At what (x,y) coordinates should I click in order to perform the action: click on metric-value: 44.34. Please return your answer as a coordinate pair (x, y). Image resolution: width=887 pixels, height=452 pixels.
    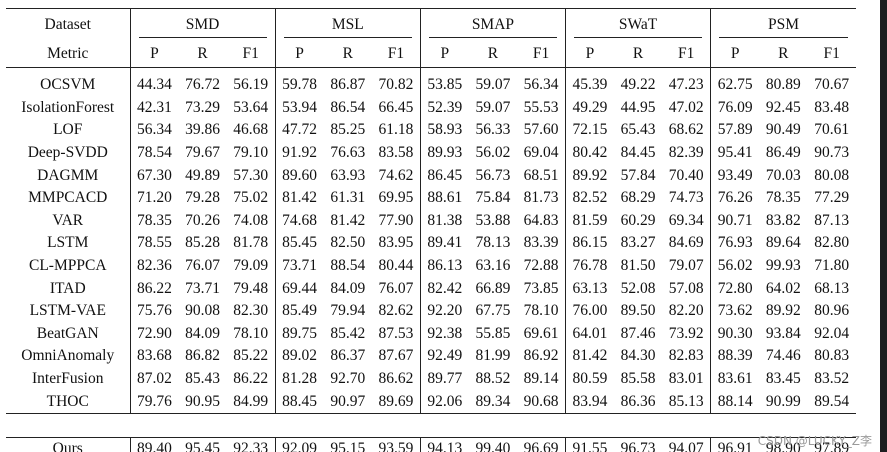
    Looking at the image, I should click on (154, 82).